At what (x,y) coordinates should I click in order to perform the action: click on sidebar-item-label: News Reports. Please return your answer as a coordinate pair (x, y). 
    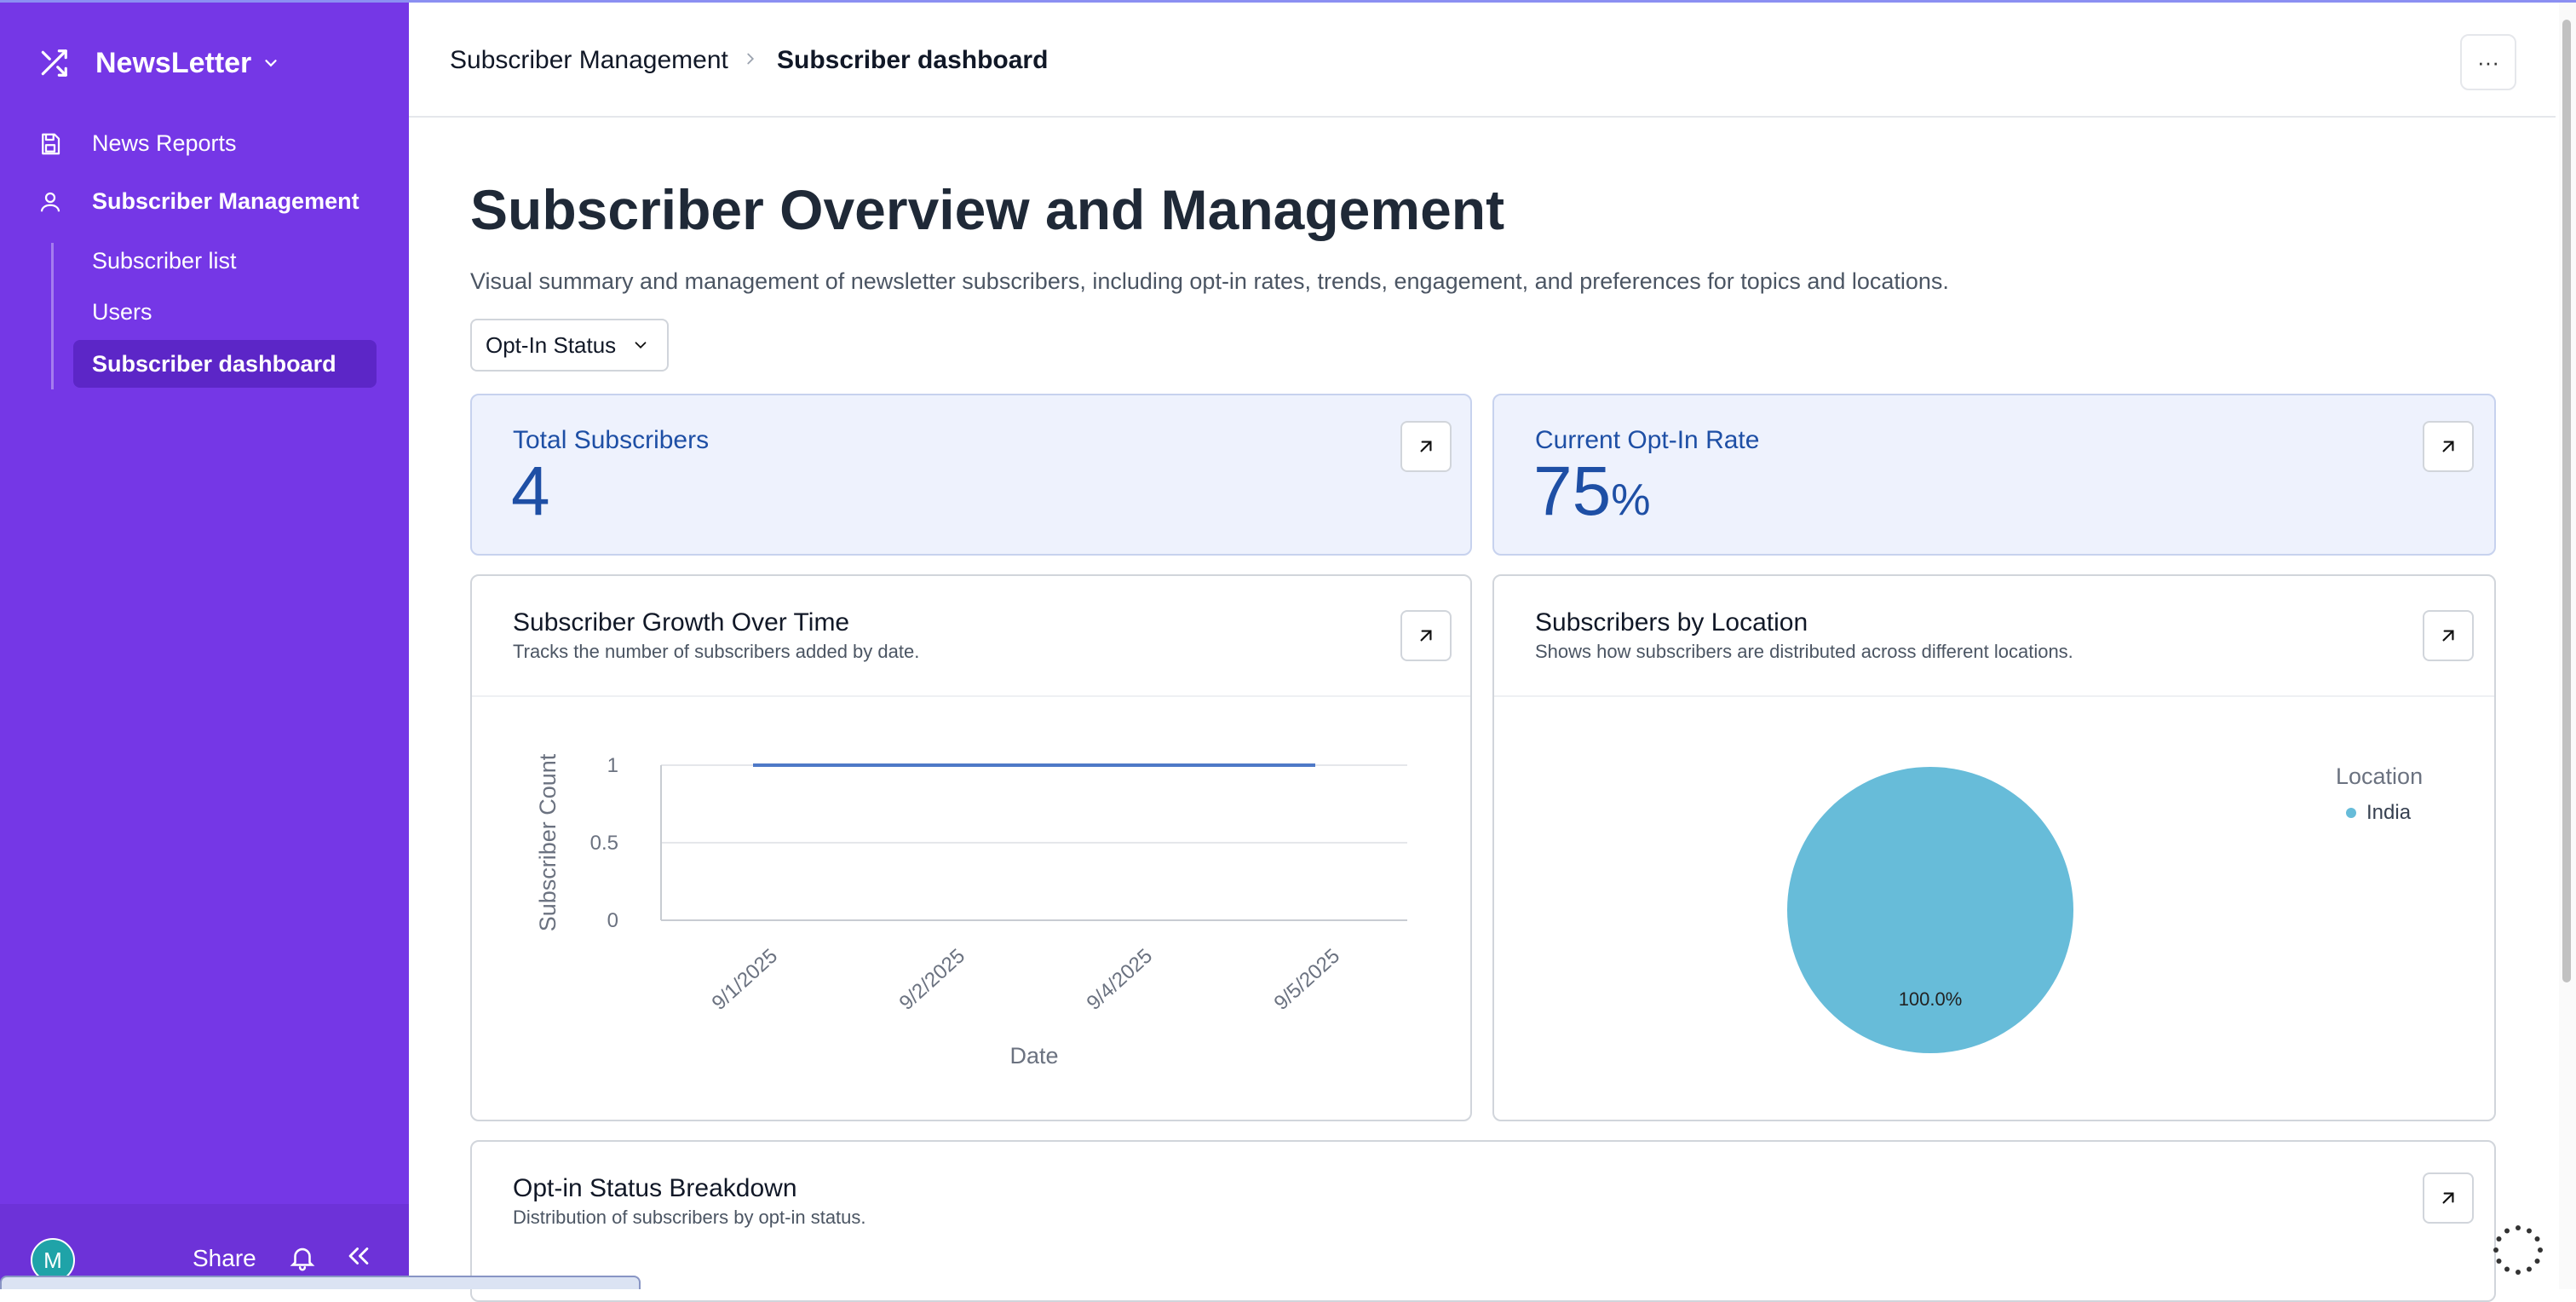
    Looking at the image, I should click on (165, 143).